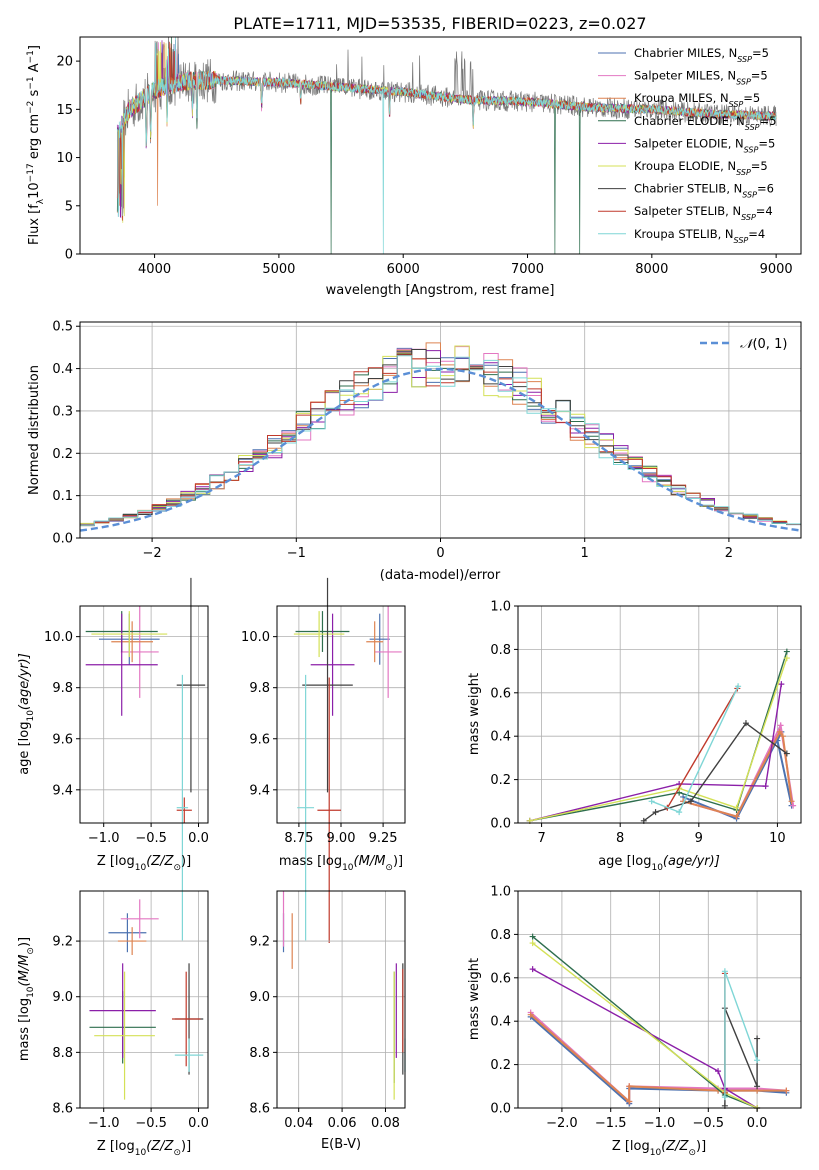 Image resolution: width=819 pixels, height=1170 pixels. What do you see at coordinates (62, 496) in the screenshot?
I see `y-tick-label: 0.1` at bounding box center [62, 496].